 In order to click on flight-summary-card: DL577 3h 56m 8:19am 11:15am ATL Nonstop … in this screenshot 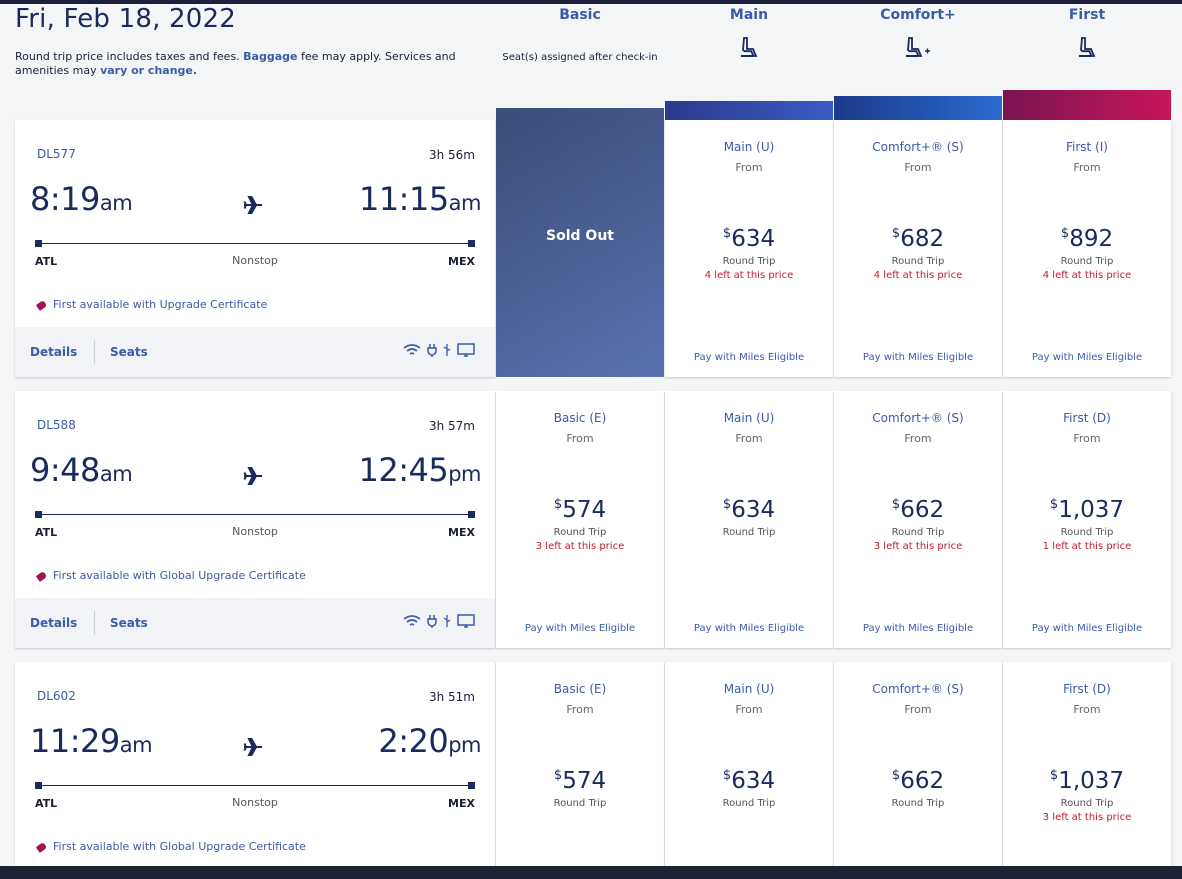, I will do `click(255, 248)`.